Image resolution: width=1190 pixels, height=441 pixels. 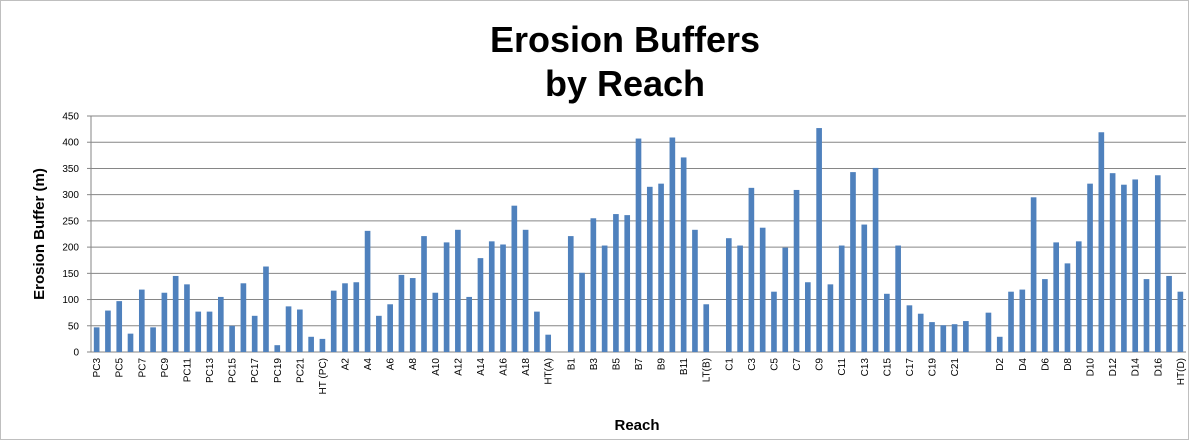 I want to click on x-tick-label: C13, so click(x=865, y=367).